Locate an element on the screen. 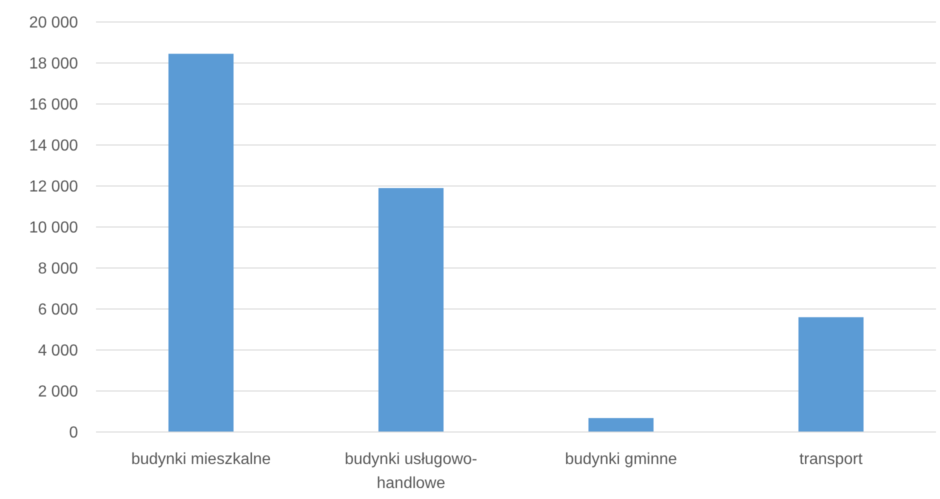  y-tick-label: 10 000 is located at coordinates (53, 228).